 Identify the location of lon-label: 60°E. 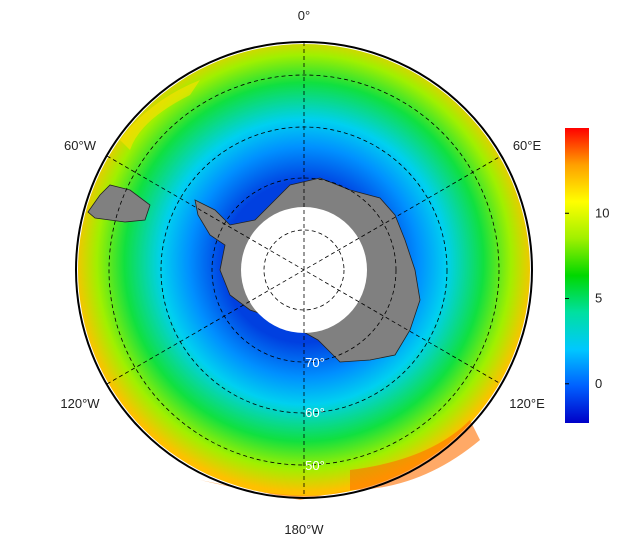
(527, 145).